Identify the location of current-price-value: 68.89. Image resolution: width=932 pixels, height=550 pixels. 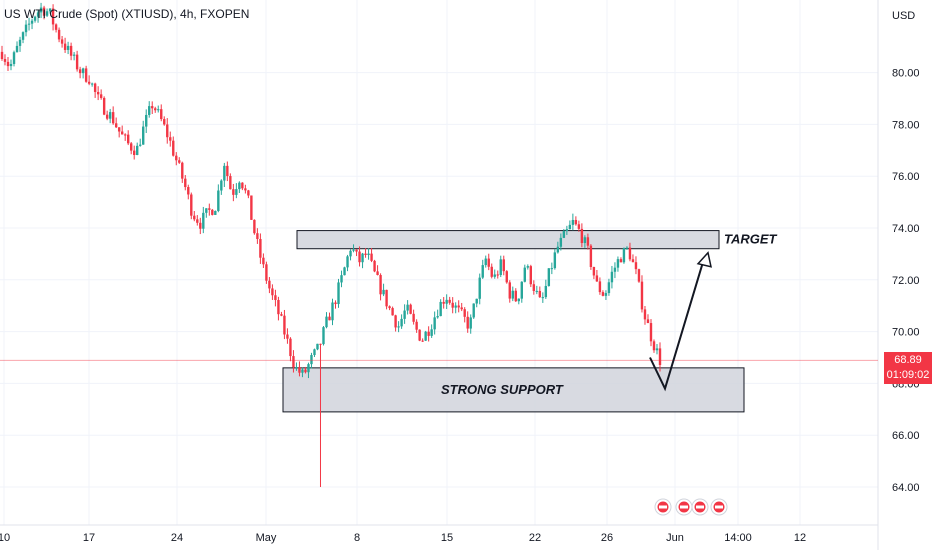
(908, 360).